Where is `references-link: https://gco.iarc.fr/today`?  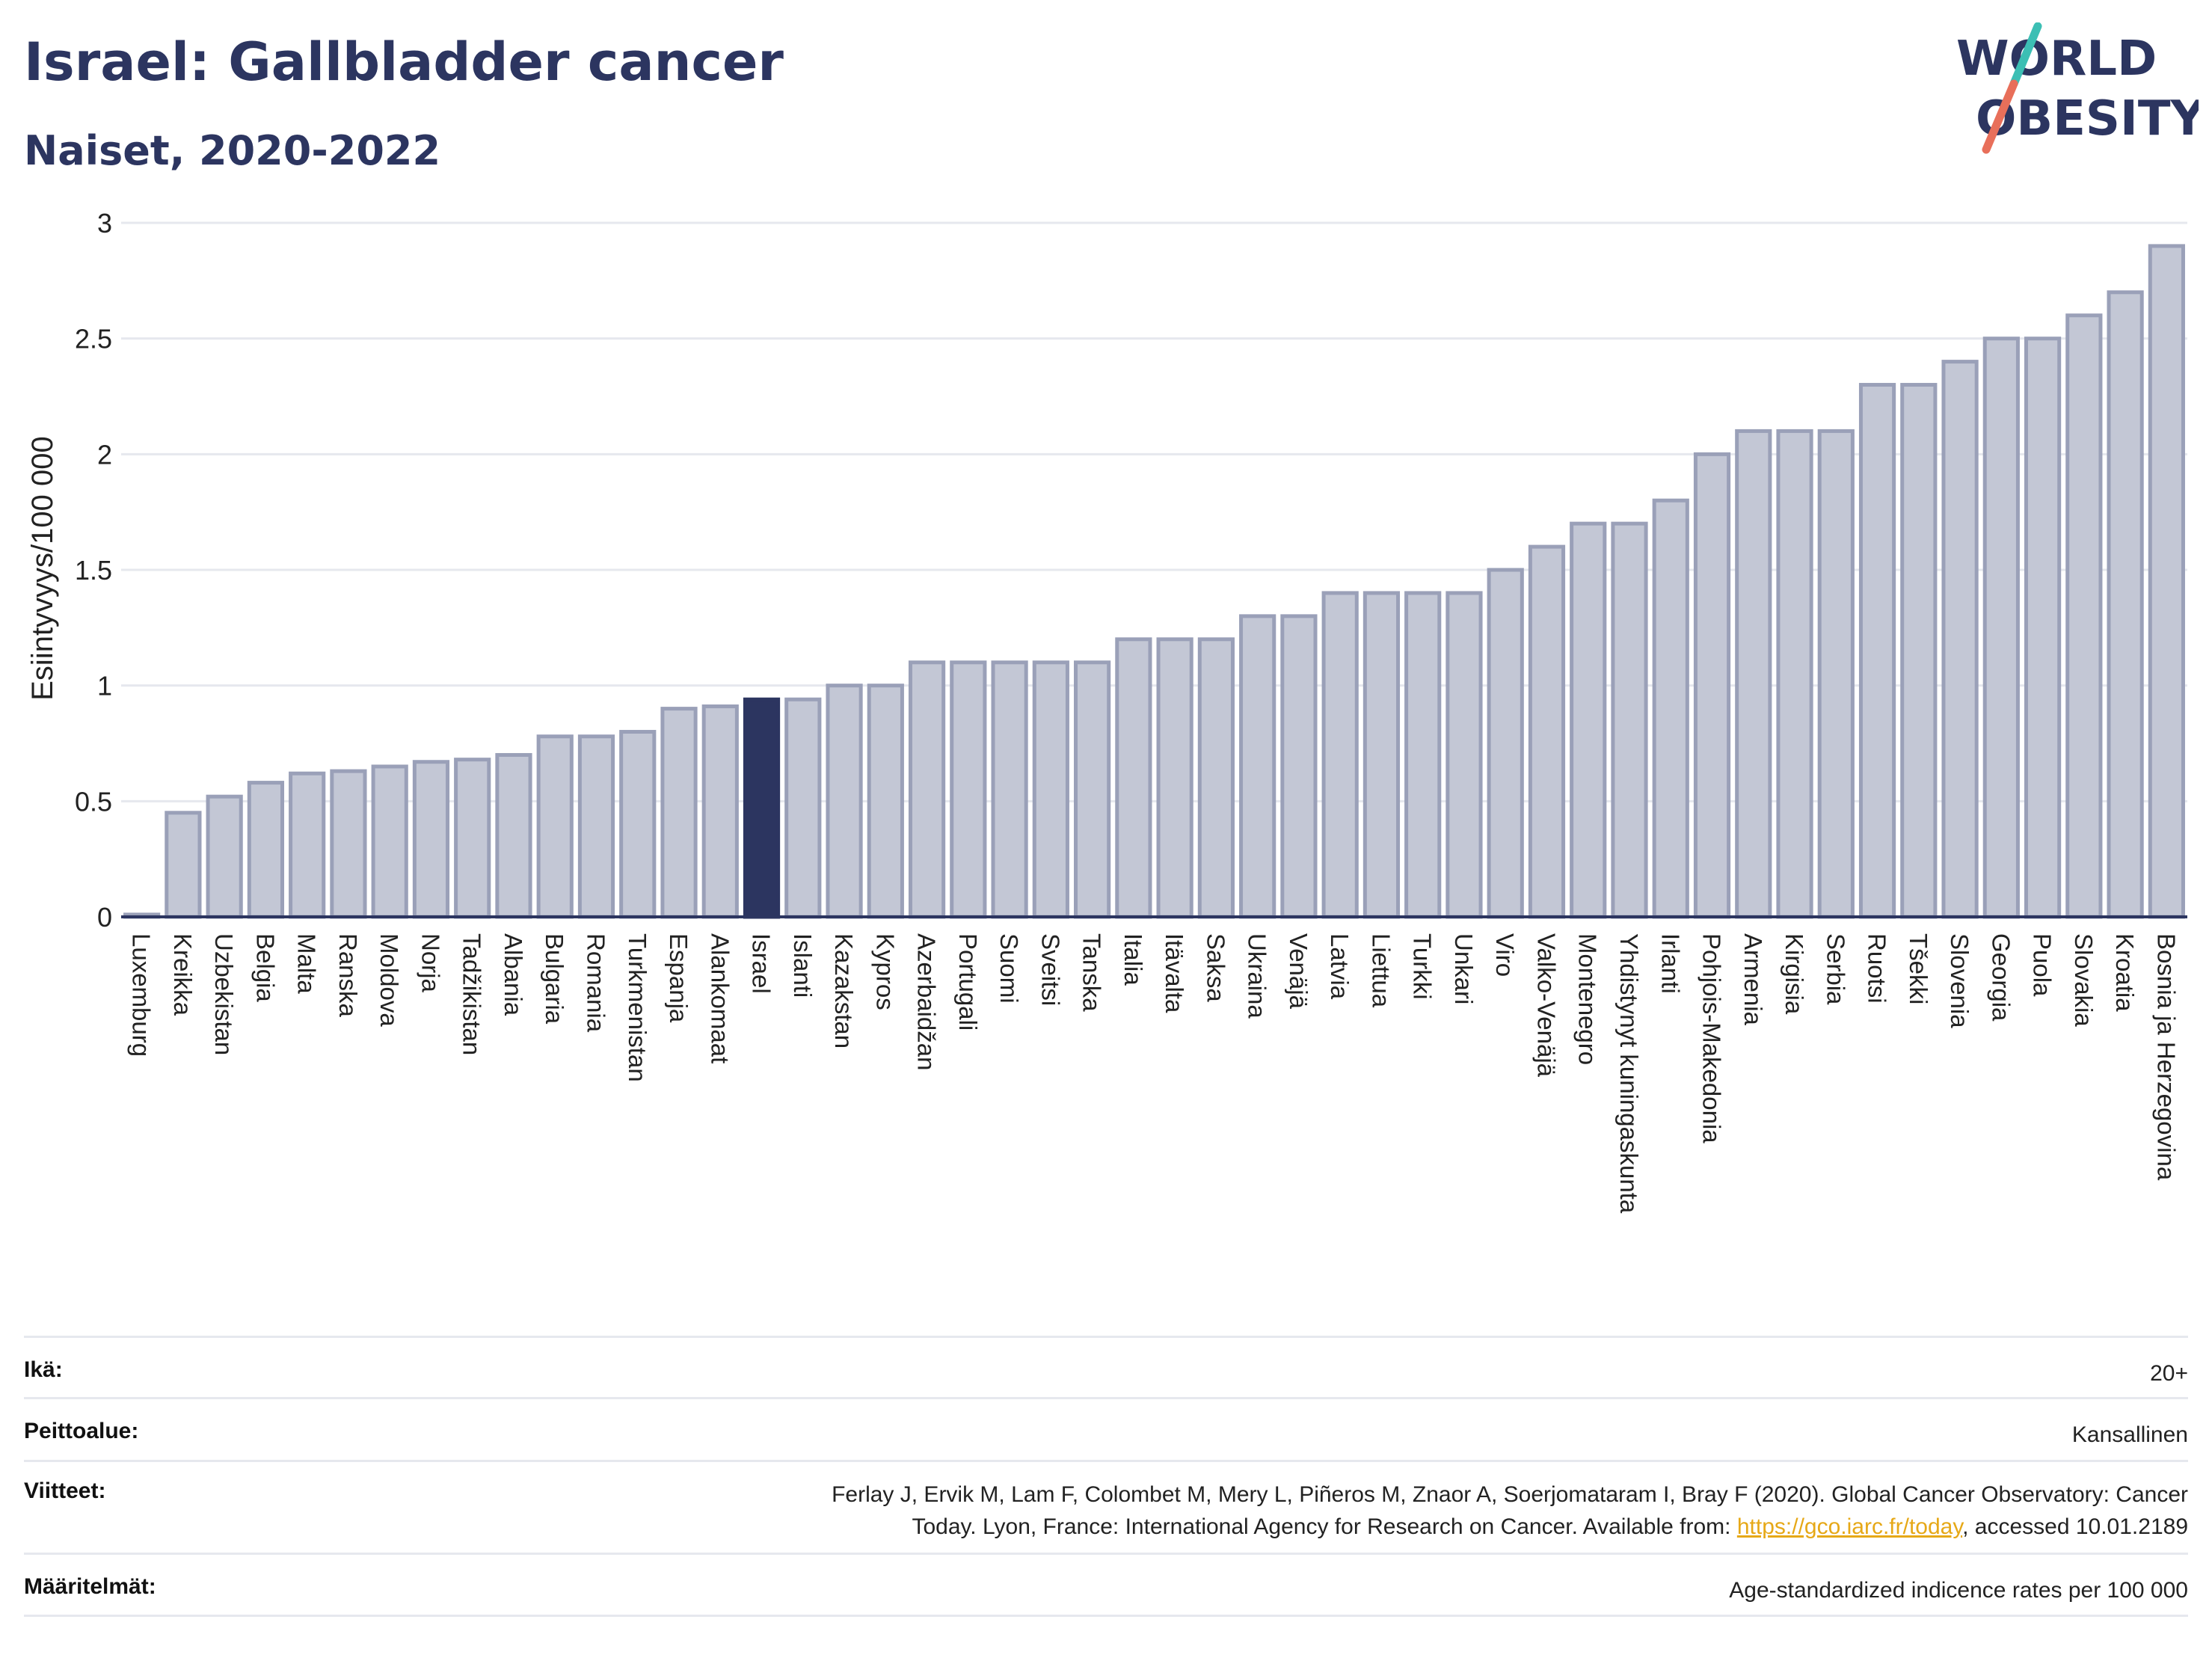
references-link: https://gco.iarc.fr/today is located at coordinates (1849, 1526).